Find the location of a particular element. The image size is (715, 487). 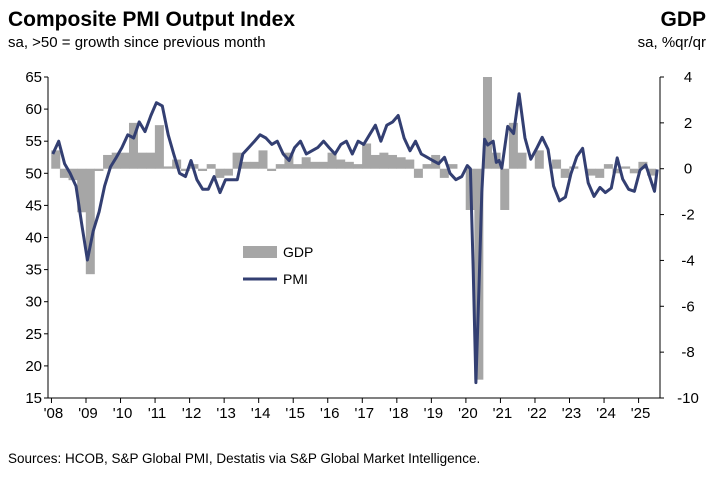

x-tick-label: '17 is located at coordinates (365, 413).